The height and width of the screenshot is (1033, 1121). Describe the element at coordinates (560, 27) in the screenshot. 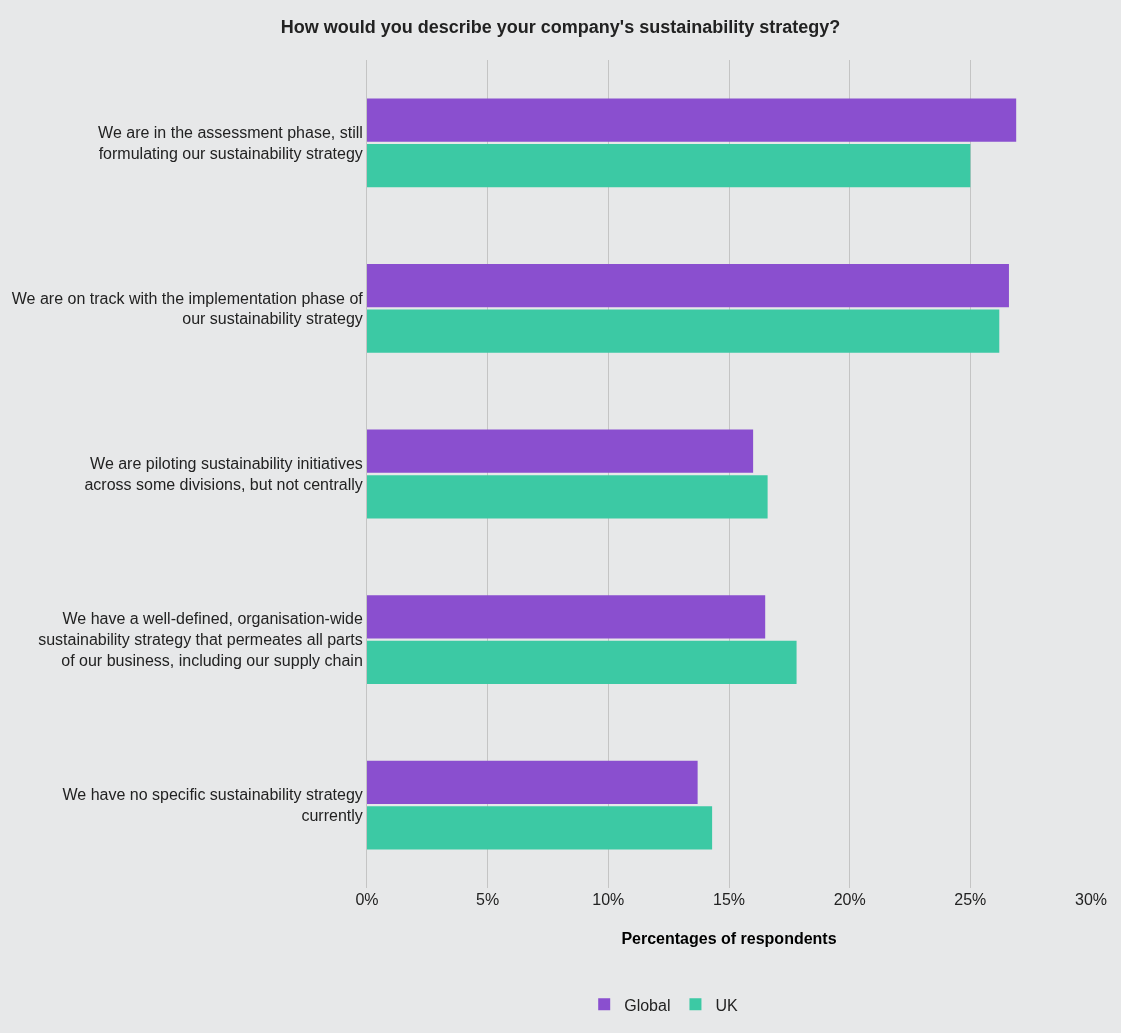

I see `chart-title: How would you describe your company's sustainability strategy?` at that location.